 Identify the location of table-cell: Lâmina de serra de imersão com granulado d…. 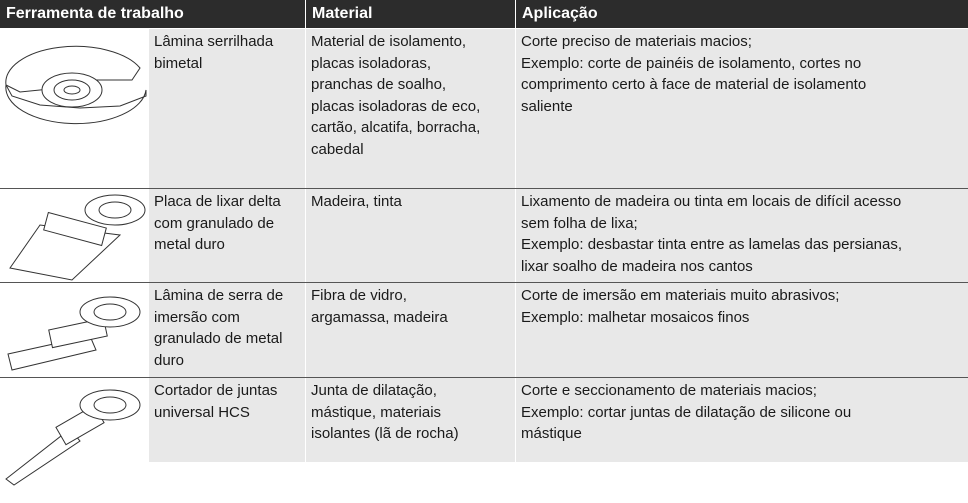
(227, 330).